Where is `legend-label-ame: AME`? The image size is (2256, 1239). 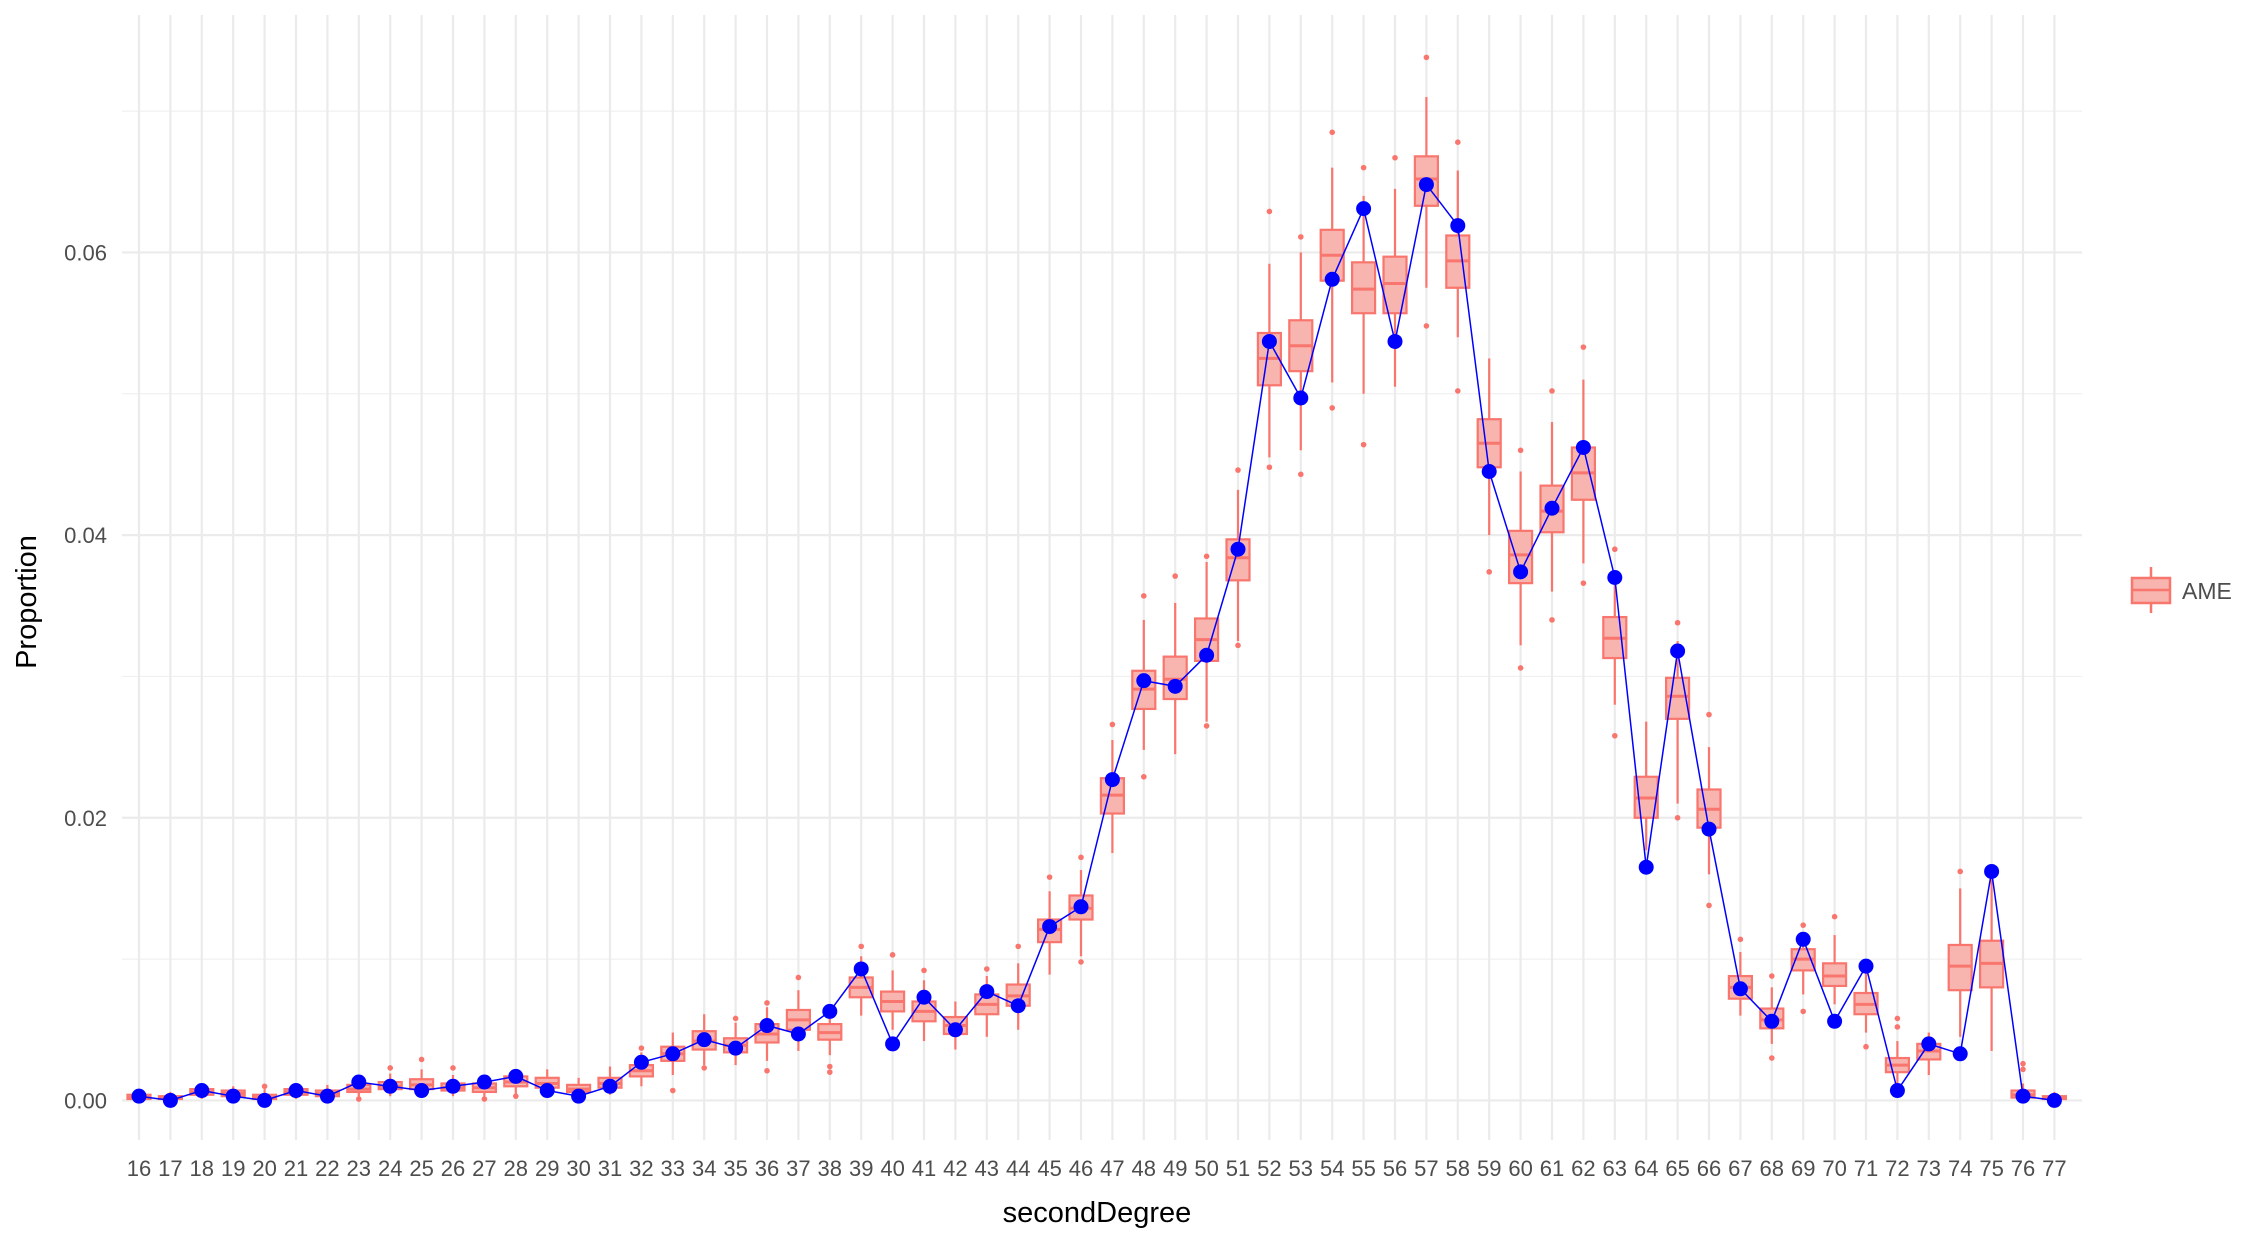
legend-label-ame: AME is located at coordinates (2207, 591).